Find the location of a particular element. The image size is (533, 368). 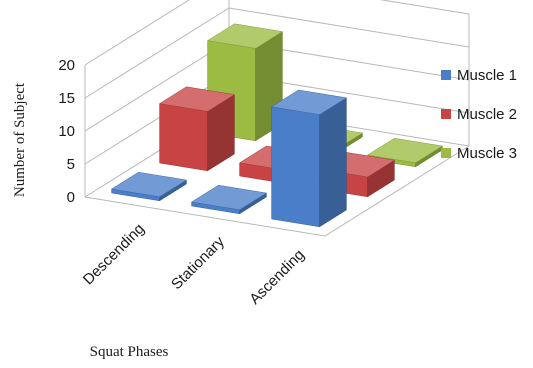

y-axis-ticks: 0 5 10 15 20 is located at coordinates (66, 131).